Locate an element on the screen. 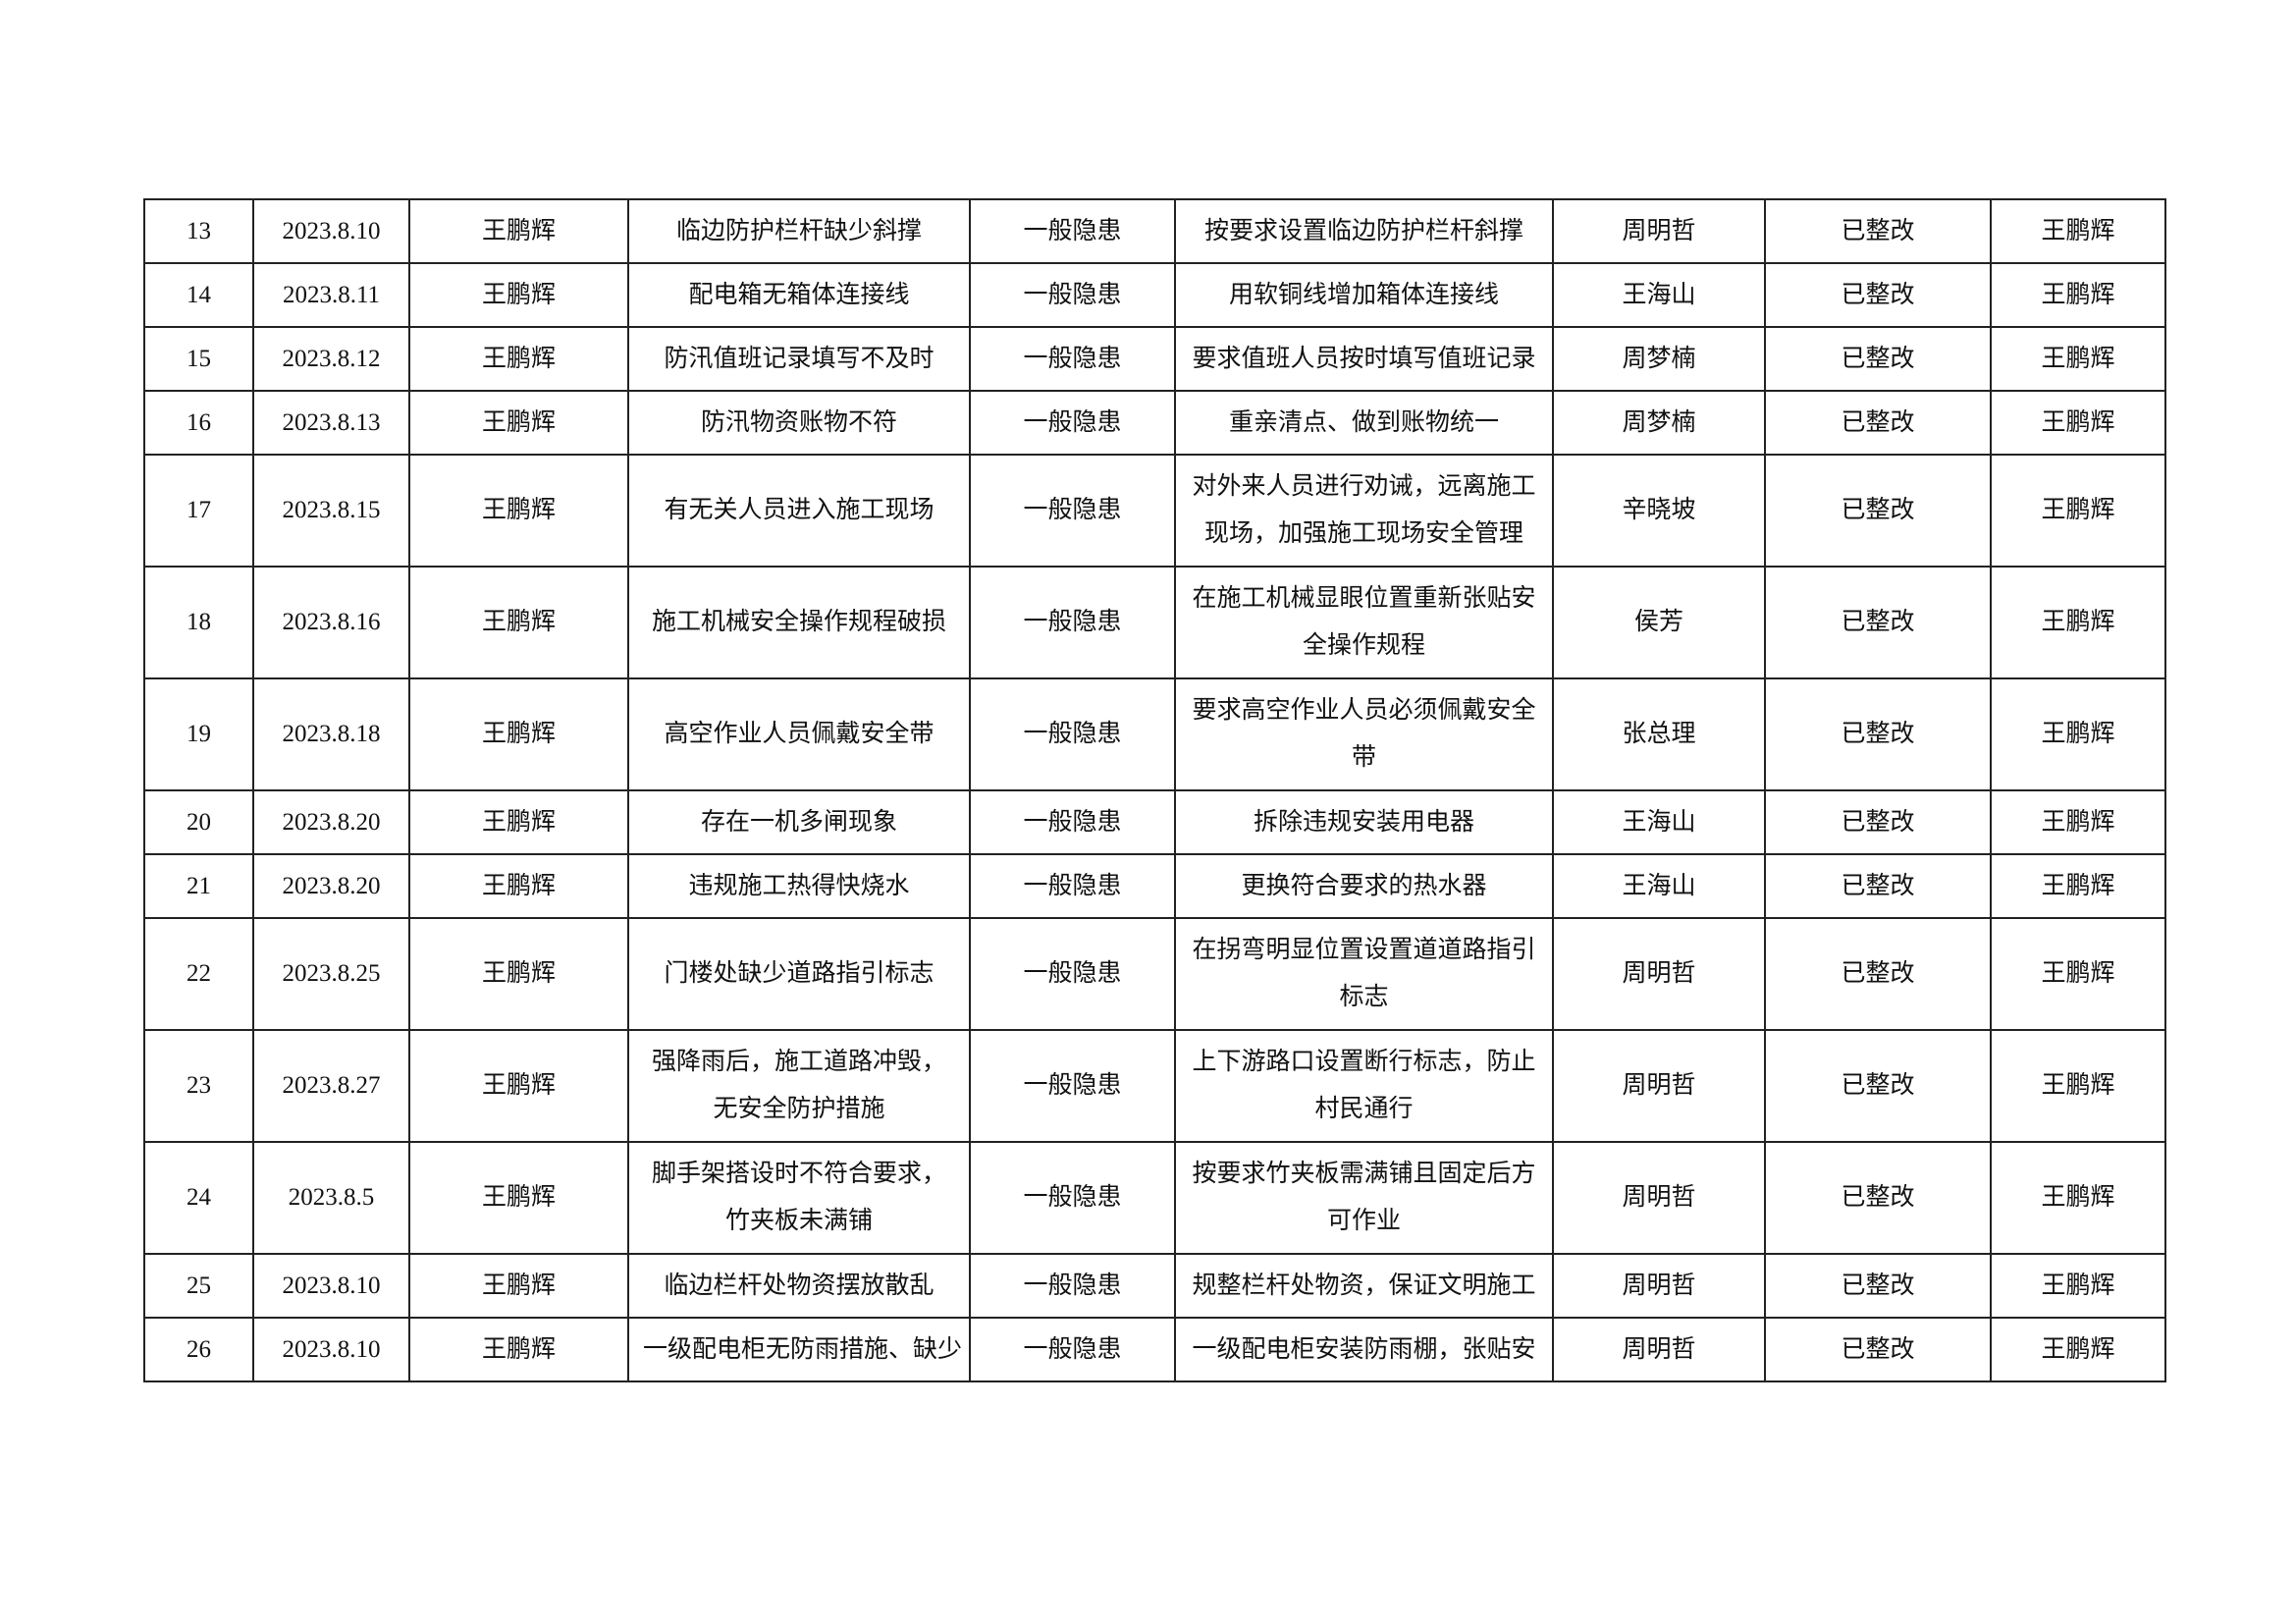 Image resolution: width=2296 pixels, height=1624 pixels. hazard-description-cell: 防汛物资账物不符 is located at coordinates (799, 423).